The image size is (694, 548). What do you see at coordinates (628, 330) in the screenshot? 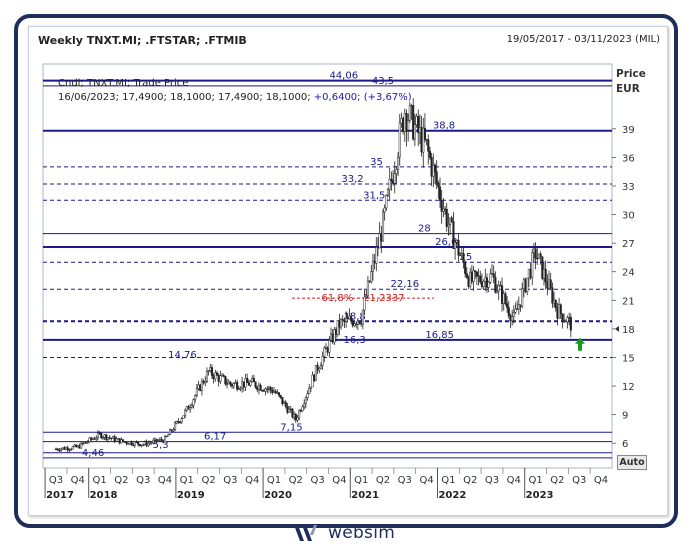
I see `y-tick-label: 18` at bounding box center [628, 330].